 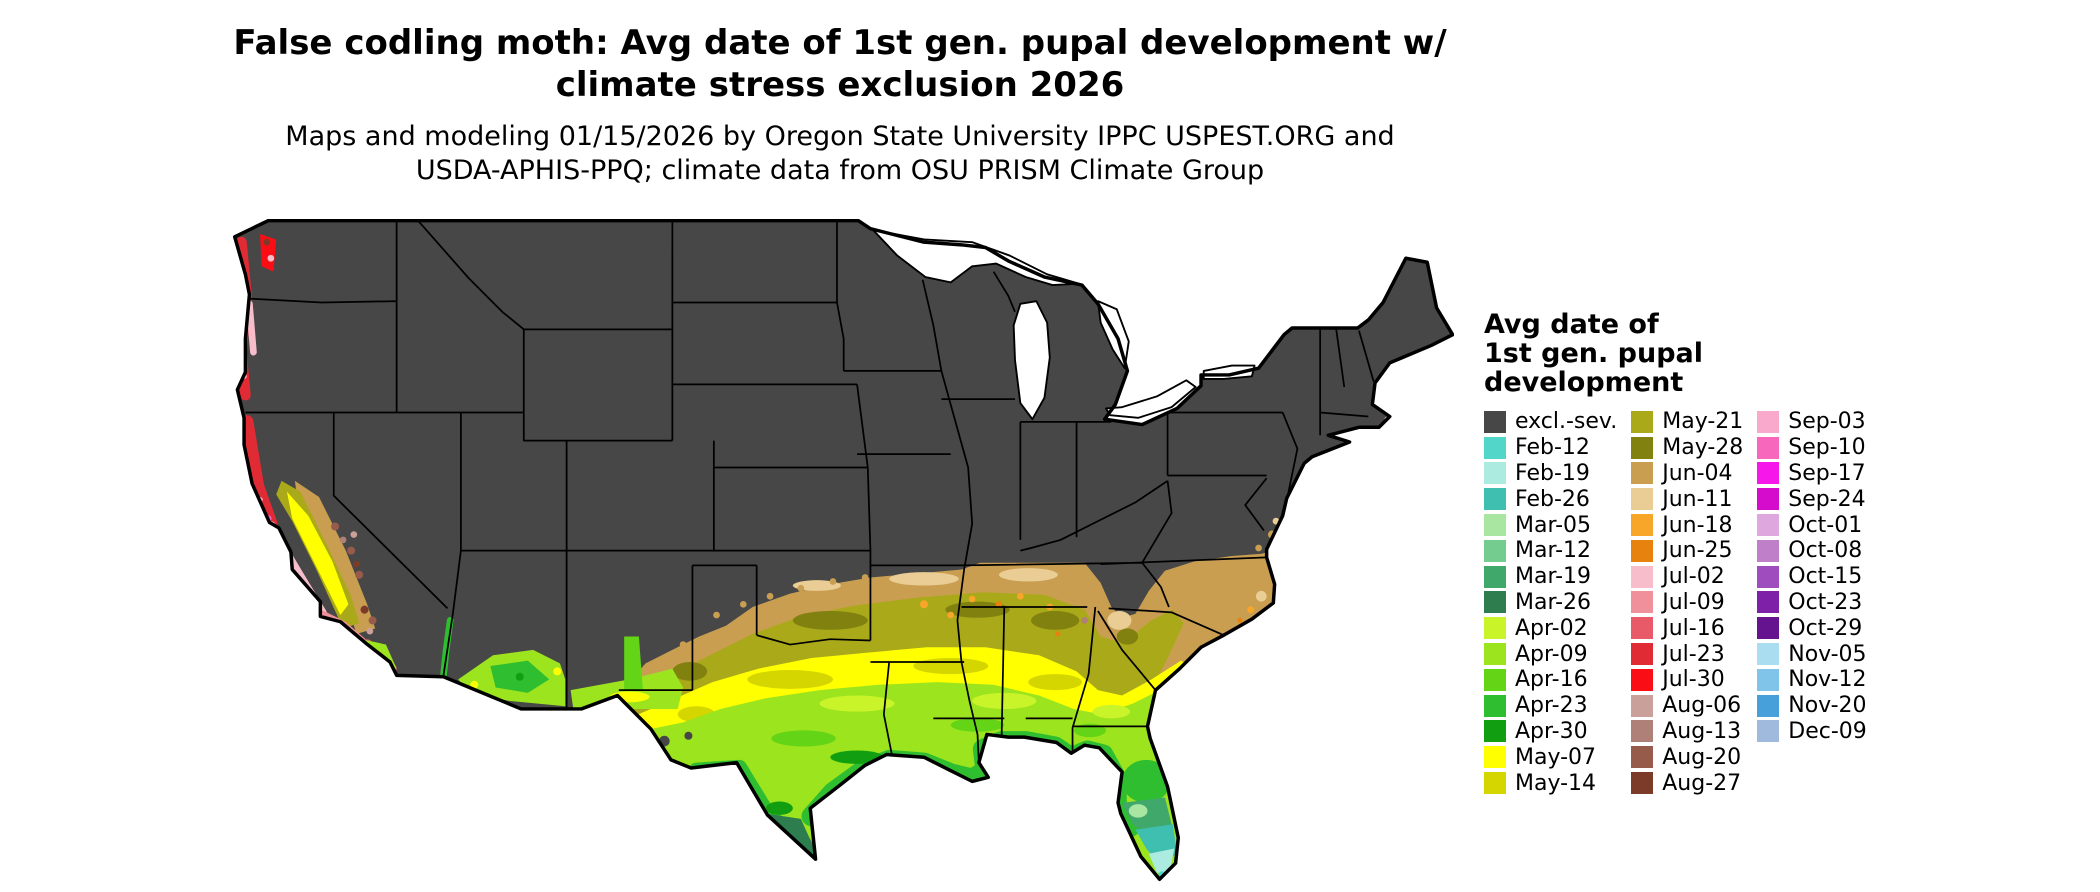 I want to click on legend-entry: Mar-19, so click(x=1550, y=577).